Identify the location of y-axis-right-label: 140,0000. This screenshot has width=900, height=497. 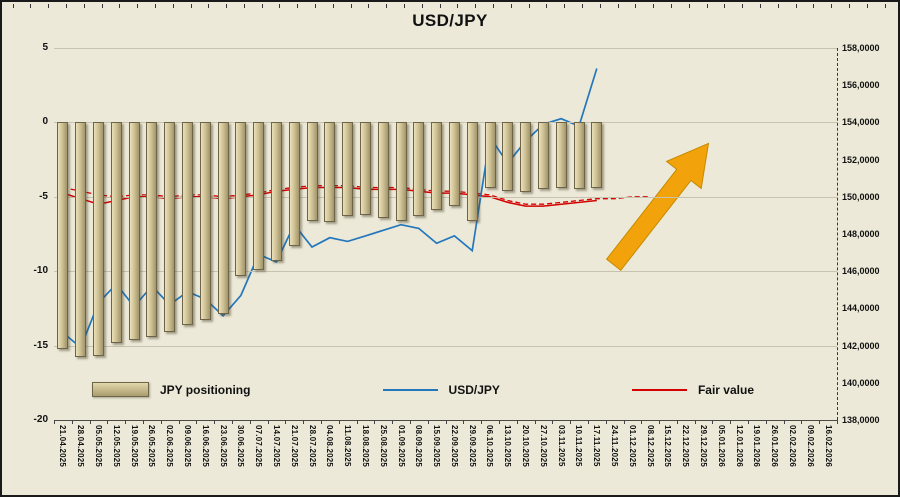
(861, 382).